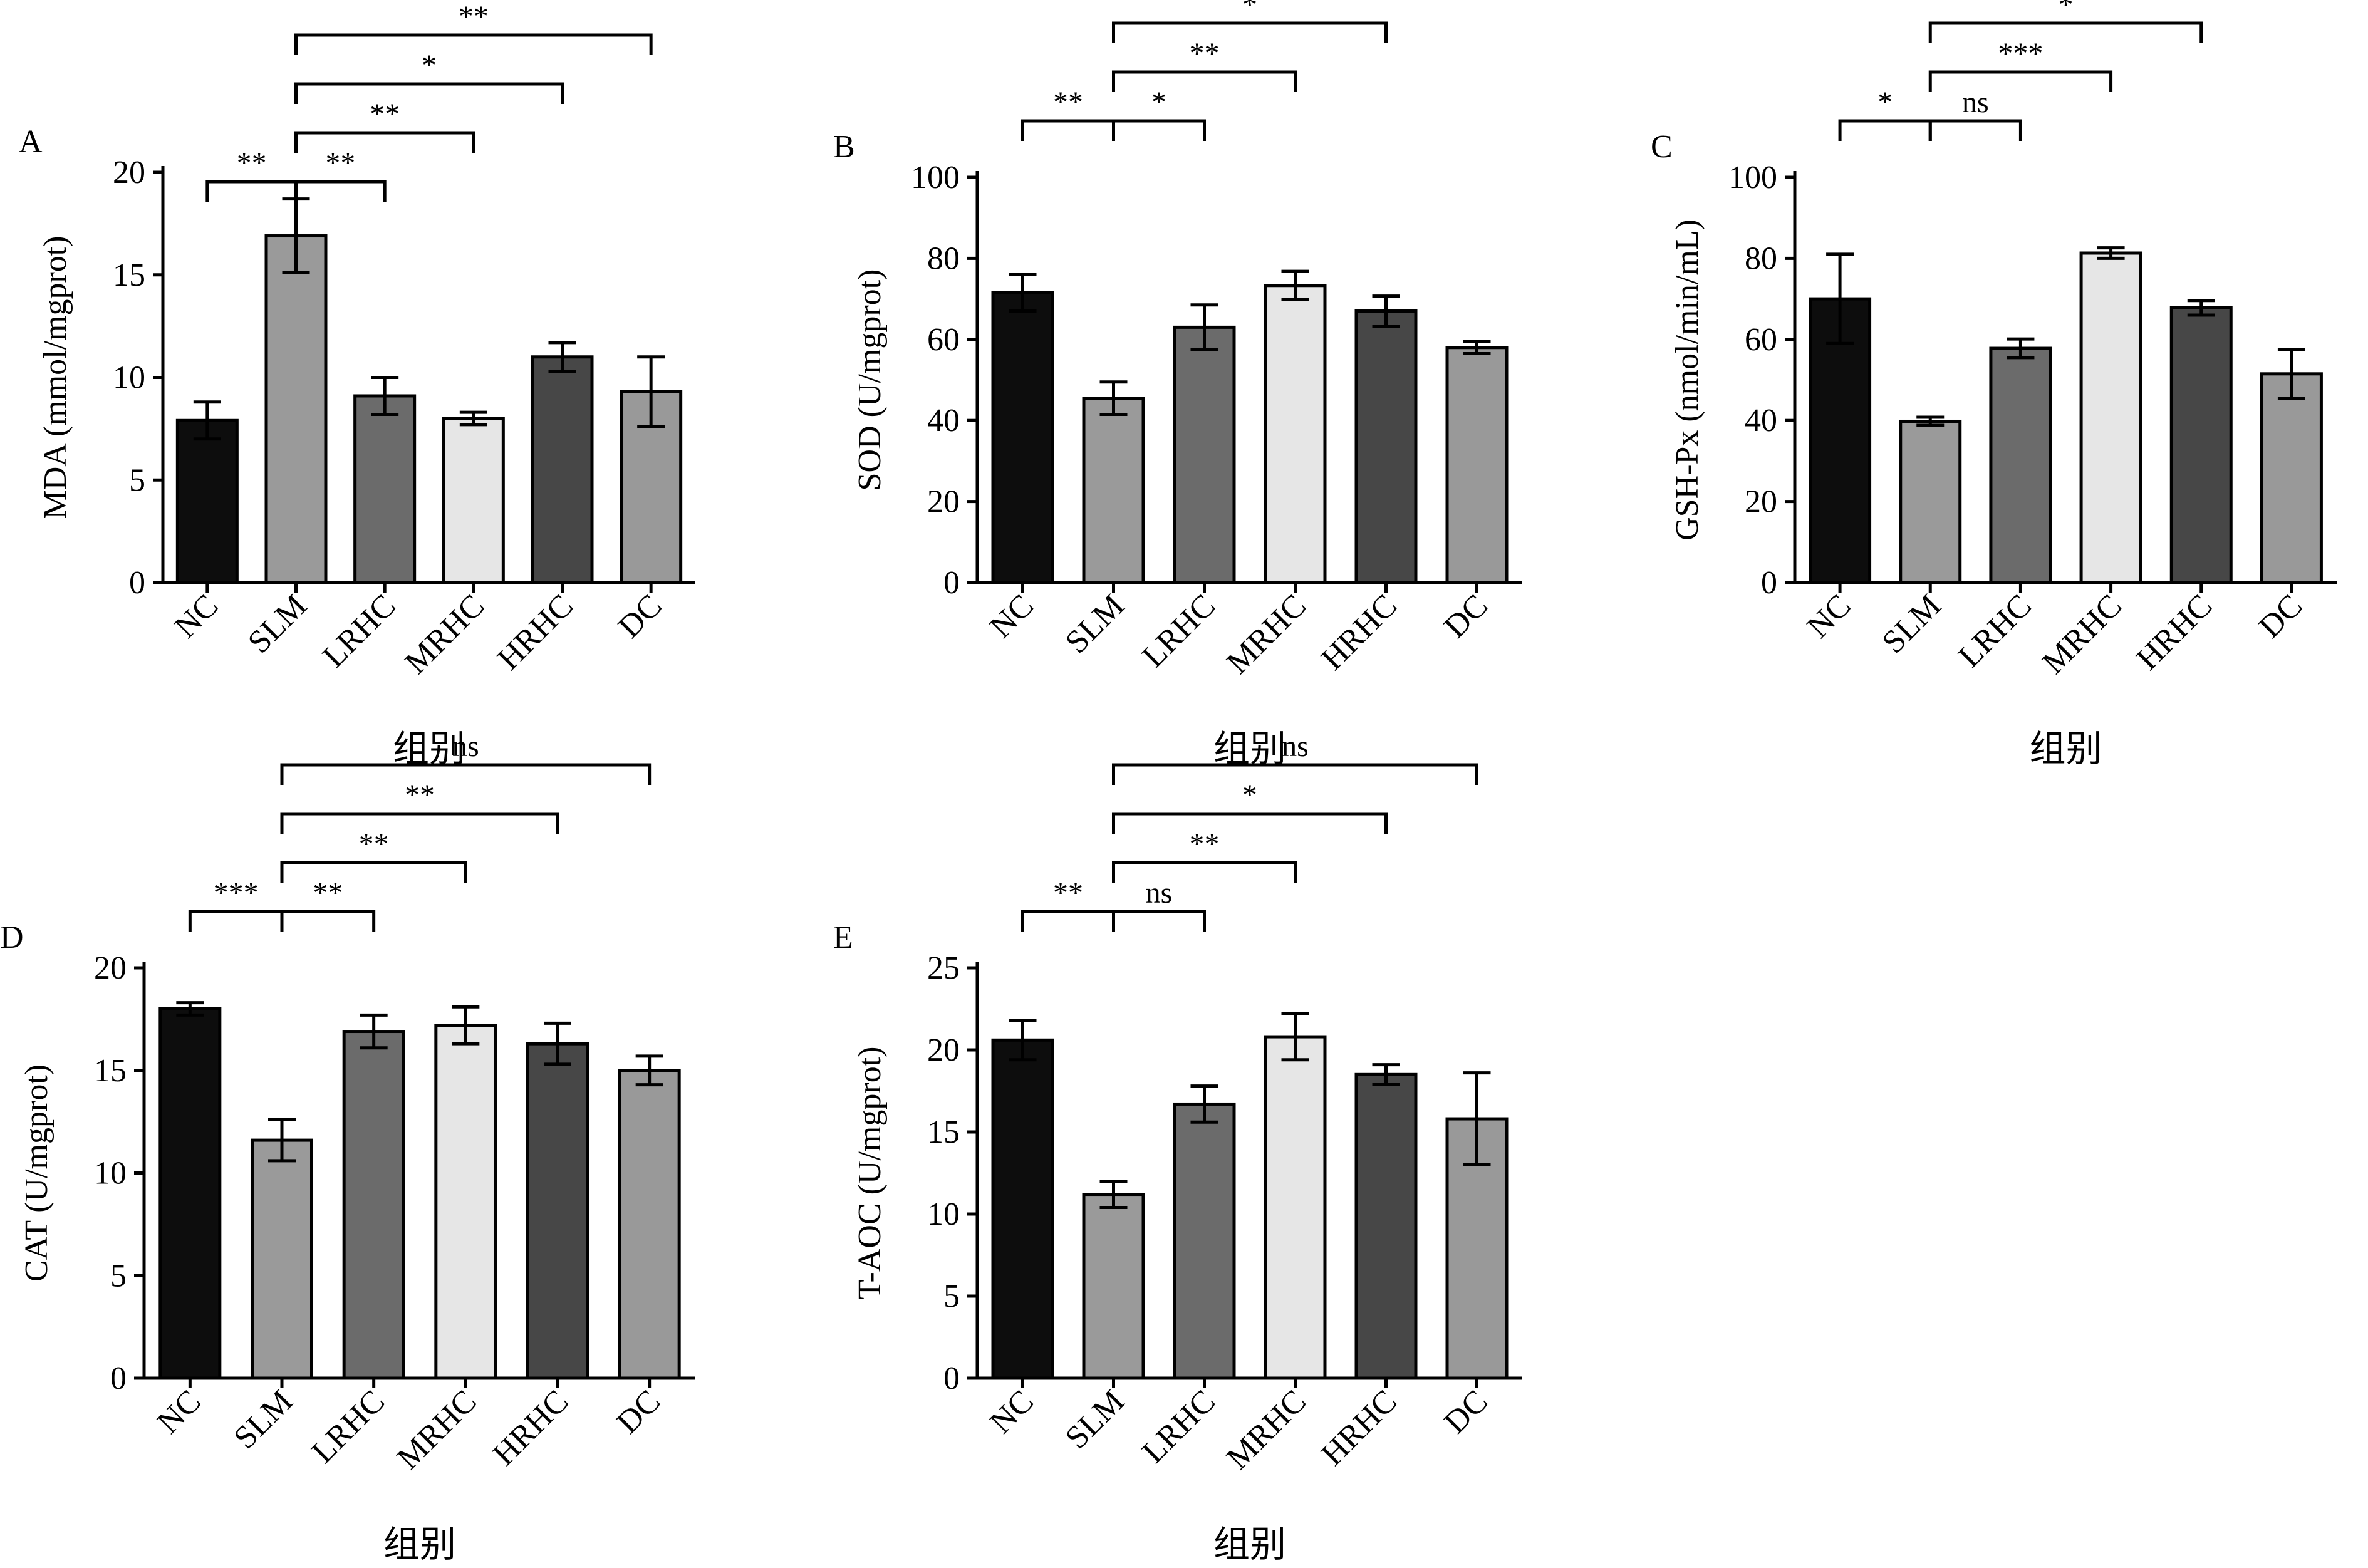 This screenshot has width=2368, height=1568. What do you see at coordinates (843, 938) in the screenshot?
I see `panel-label: E` at bounding box center [843, 938].